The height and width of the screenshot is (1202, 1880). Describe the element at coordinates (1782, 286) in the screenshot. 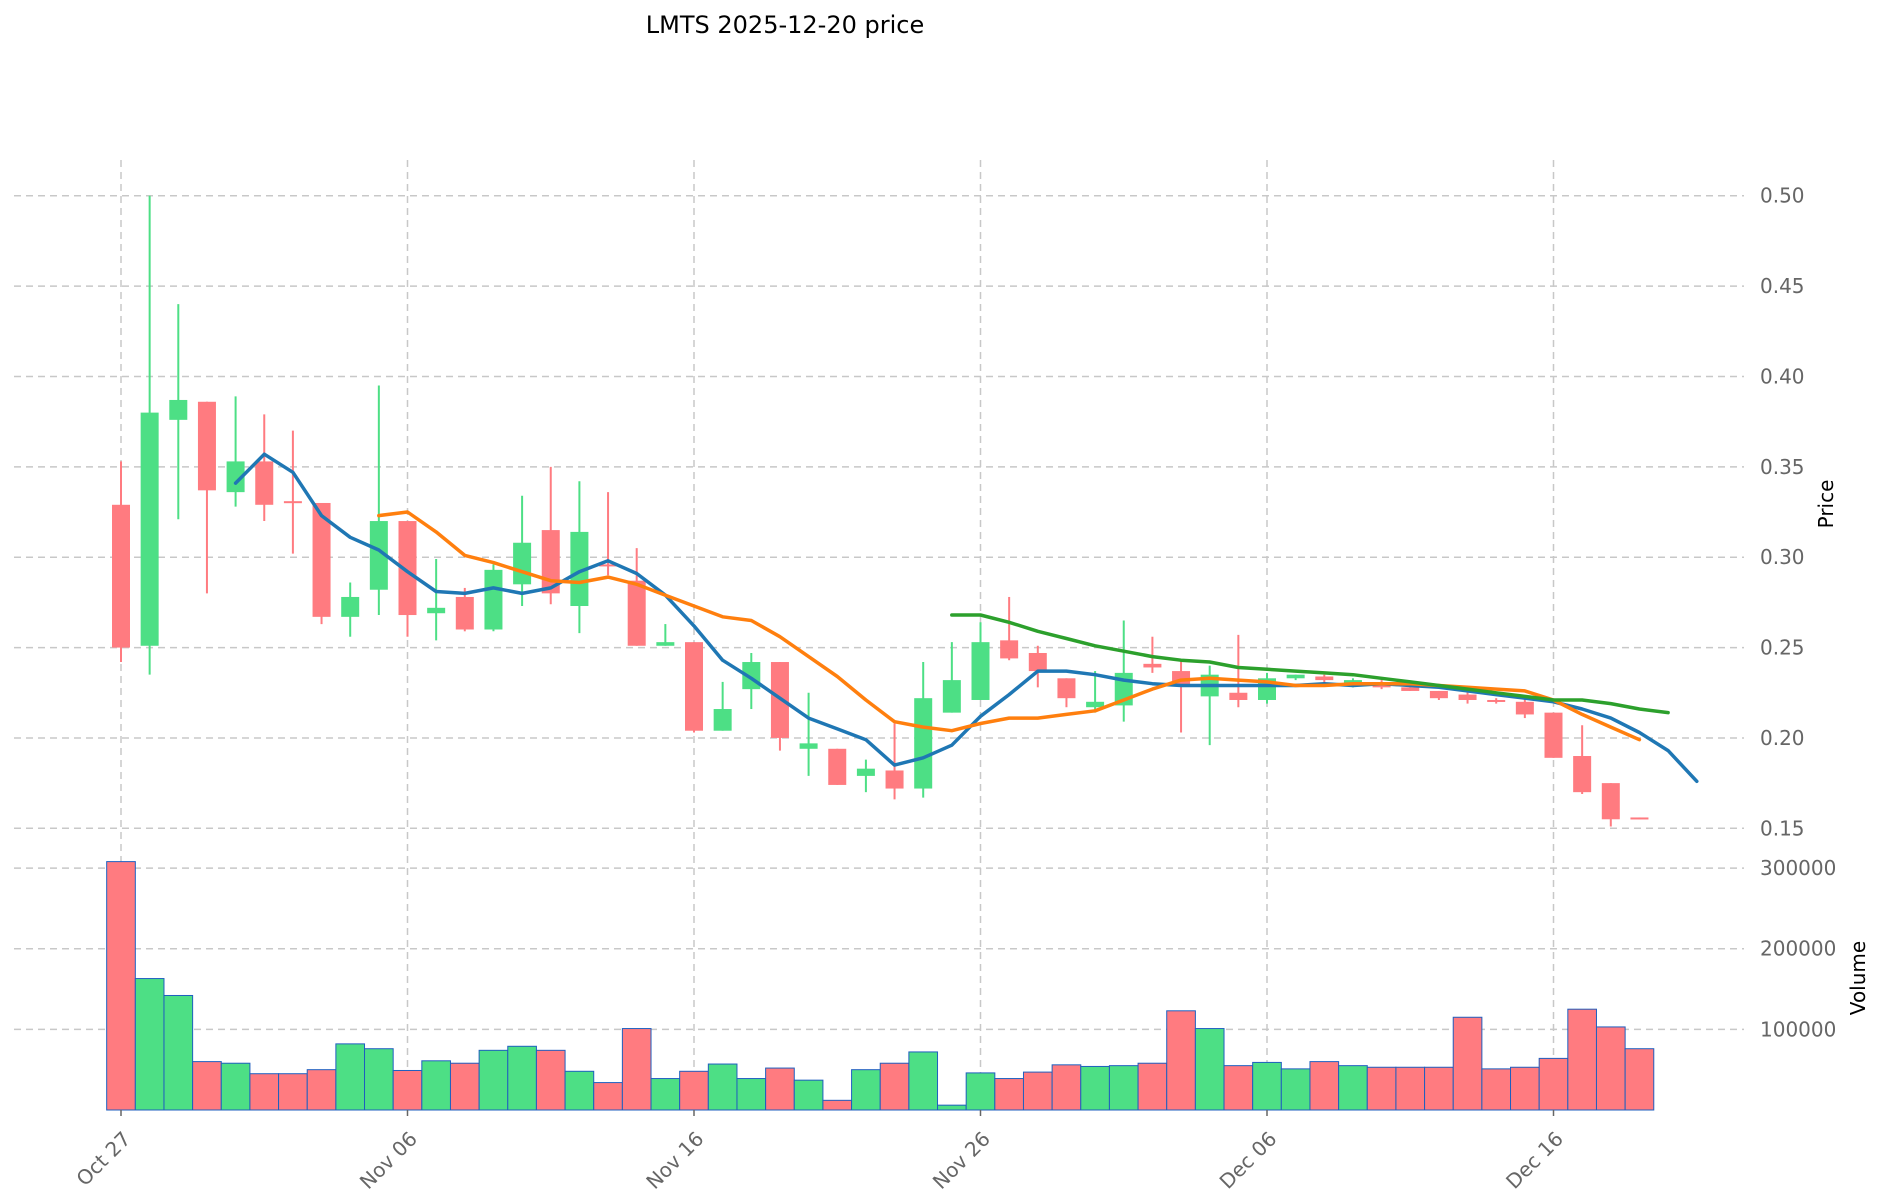

I see `price-tick-label: 0.45` at that location.